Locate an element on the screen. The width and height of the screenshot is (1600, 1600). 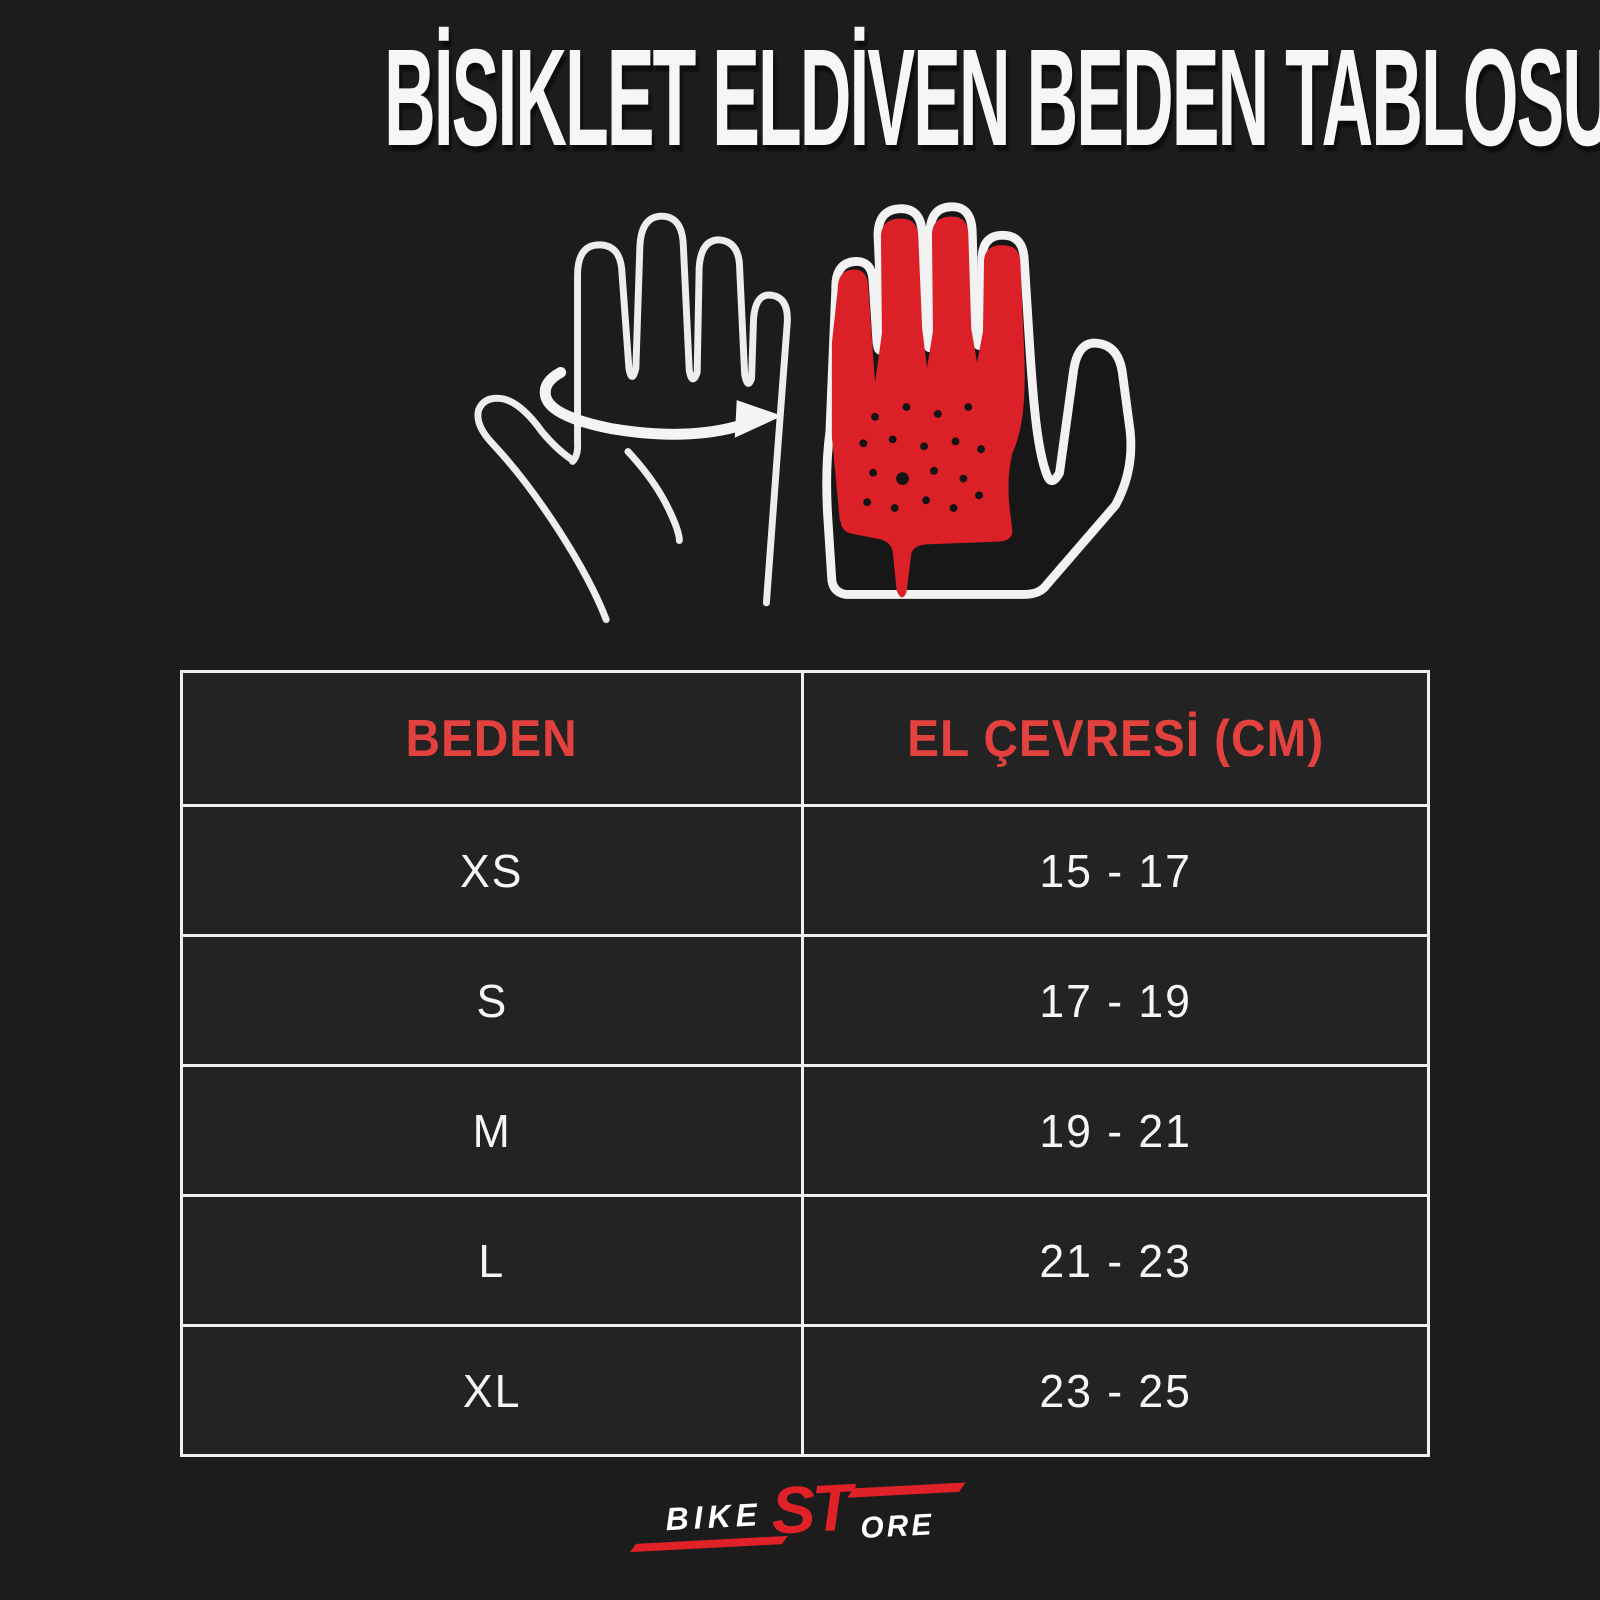
table-header-row: BEDEN EL ÇEVRESİ (CM) is located at coordinates (805, 738).